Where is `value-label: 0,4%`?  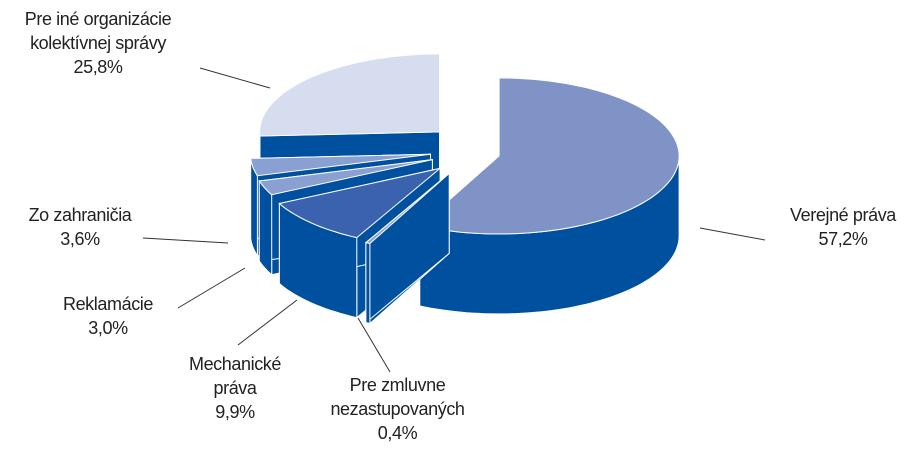 value-label: 0,4% is located at coordinates (397, 433).